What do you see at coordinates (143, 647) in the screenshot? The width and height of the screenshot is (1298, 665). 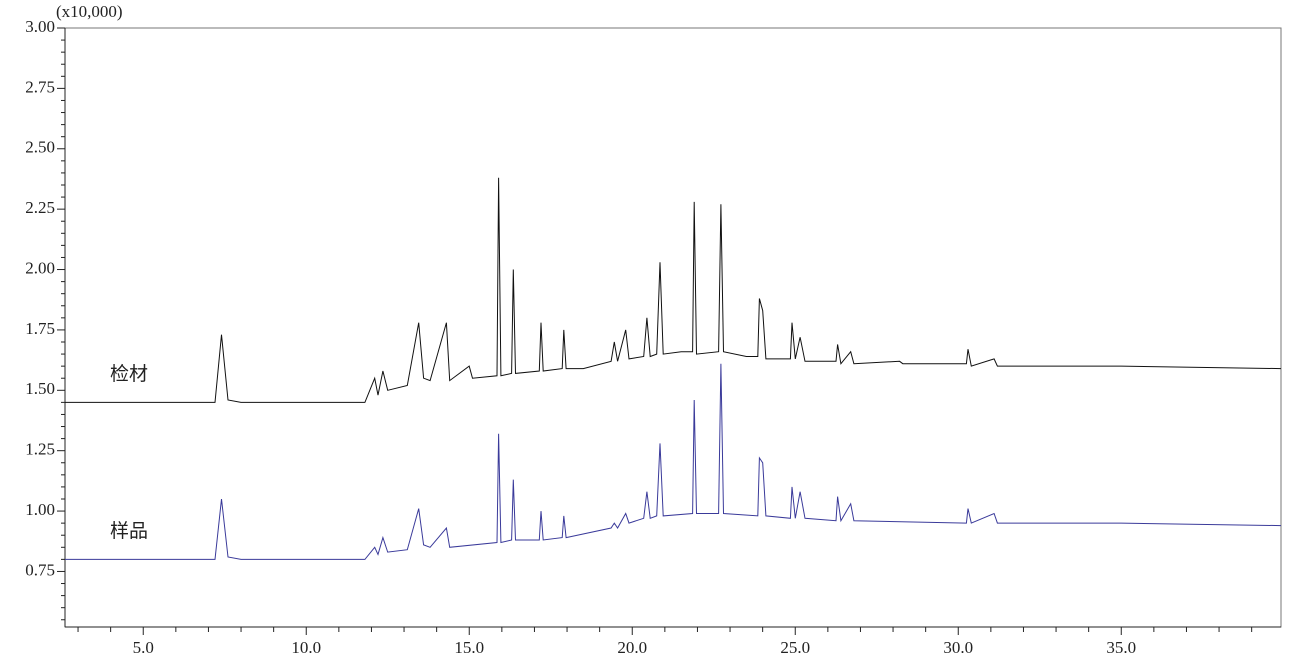 I see `x-tick-label: 5.0` at bounding box center [143, 647].